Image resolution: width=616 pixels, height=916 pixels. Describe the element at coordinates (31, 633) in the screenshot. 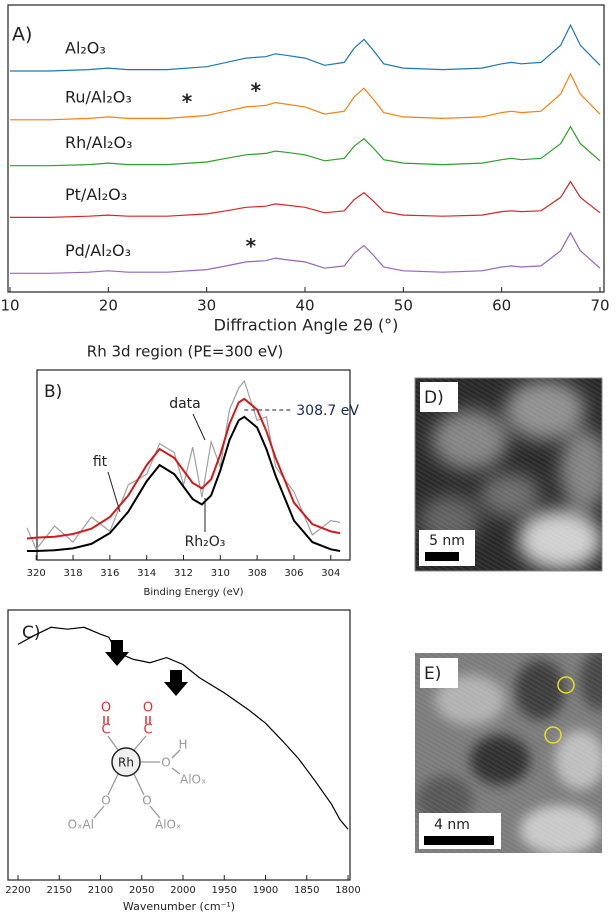

I see `panel-label: C)` at that location.